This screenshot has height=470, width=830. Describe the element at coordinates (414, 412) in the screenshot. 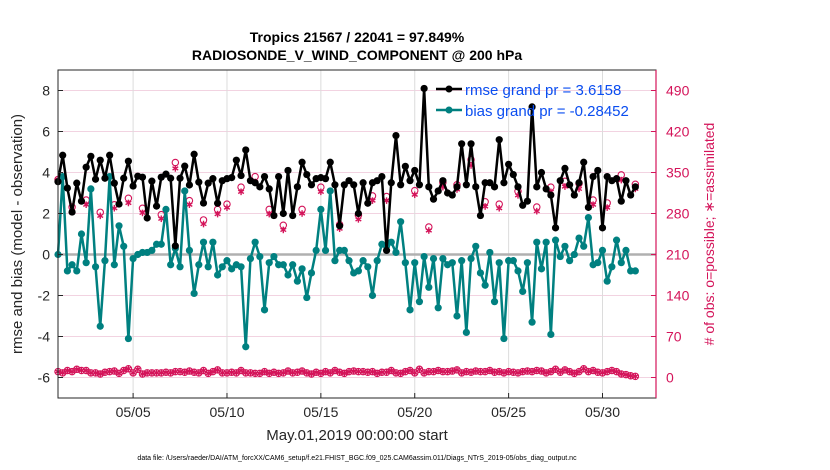

I see `x-tick-label: 05/20` at that location.